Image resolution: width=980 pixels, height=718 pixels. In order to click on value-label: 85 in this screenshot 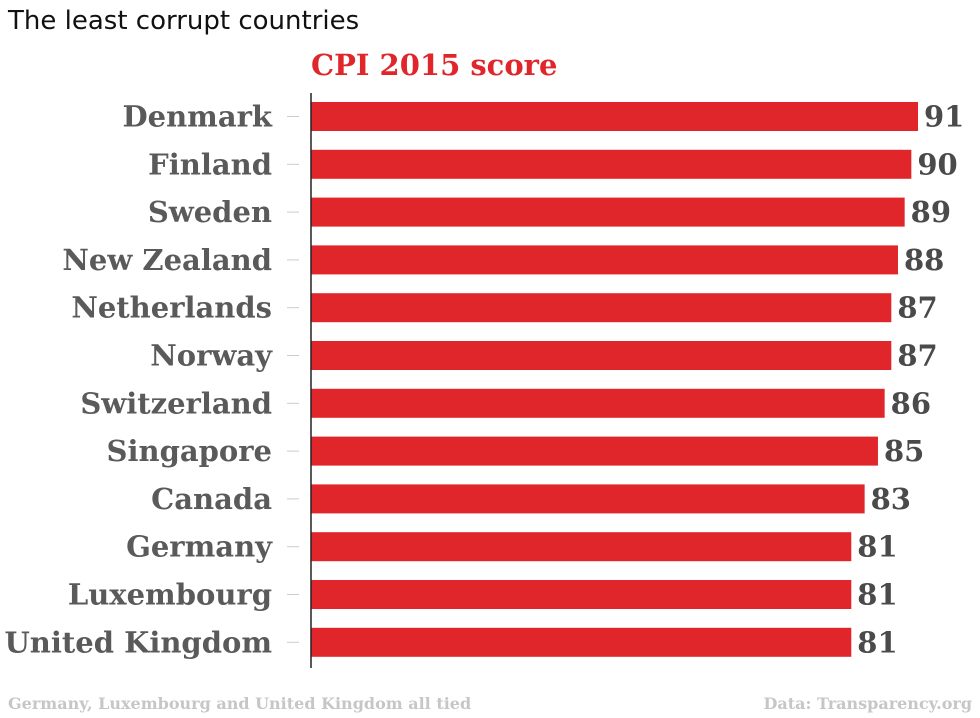, I will do `click(904, 451)`.